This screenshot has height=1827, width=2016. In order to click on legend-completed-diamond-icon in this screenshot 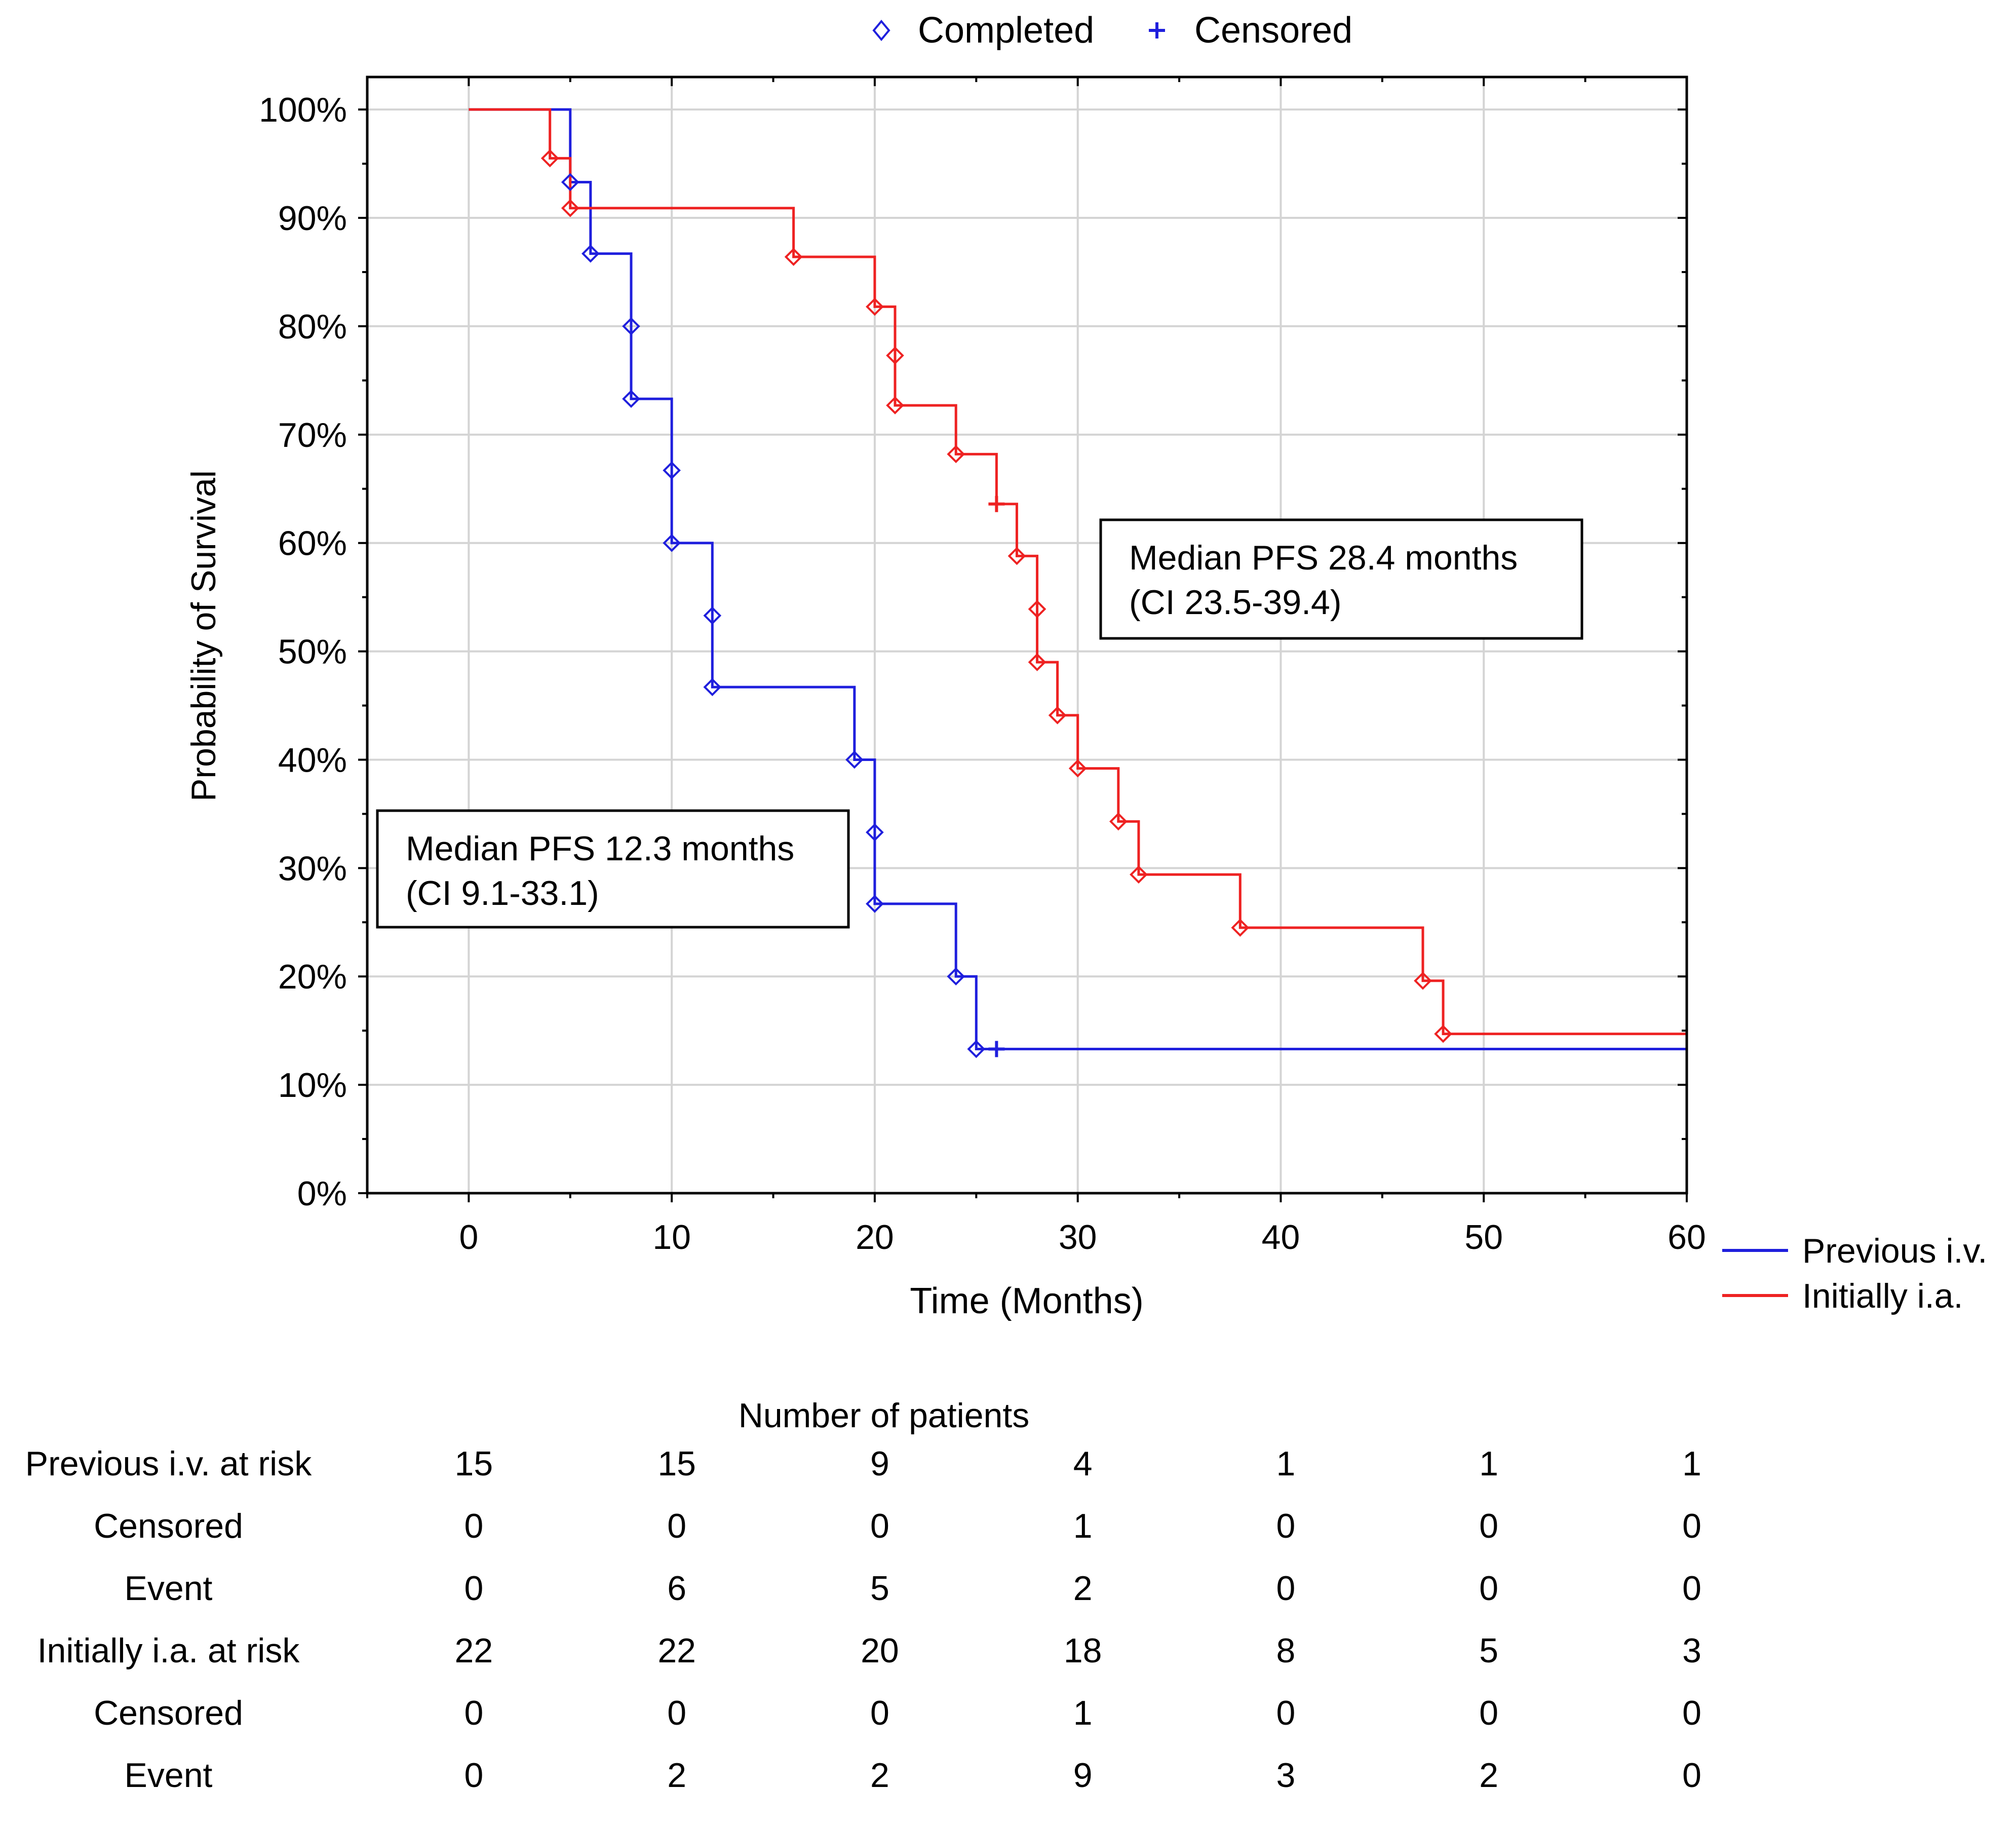, I will do `click(881, 30)`.